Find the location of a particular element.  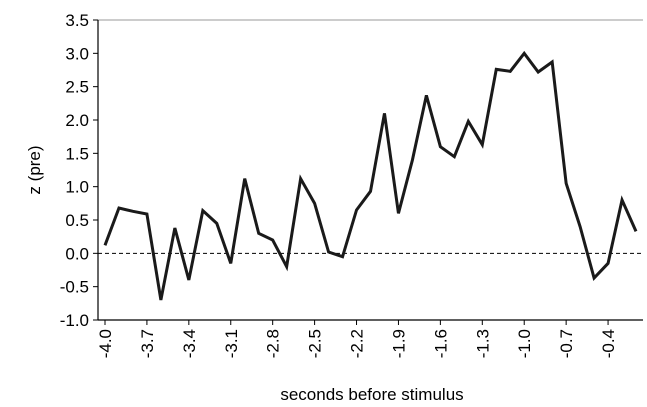

x-tick-label: -1.0 is located at coordinates (524, 343).